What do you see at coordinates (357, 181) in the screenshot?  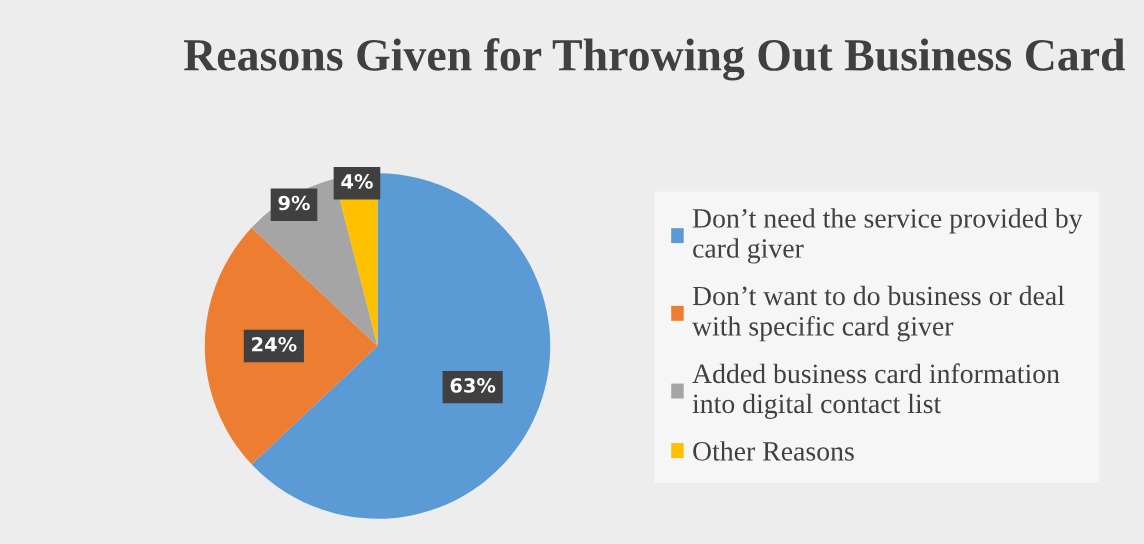 I see `data-label: 4%` at bounding box center [357, 181].